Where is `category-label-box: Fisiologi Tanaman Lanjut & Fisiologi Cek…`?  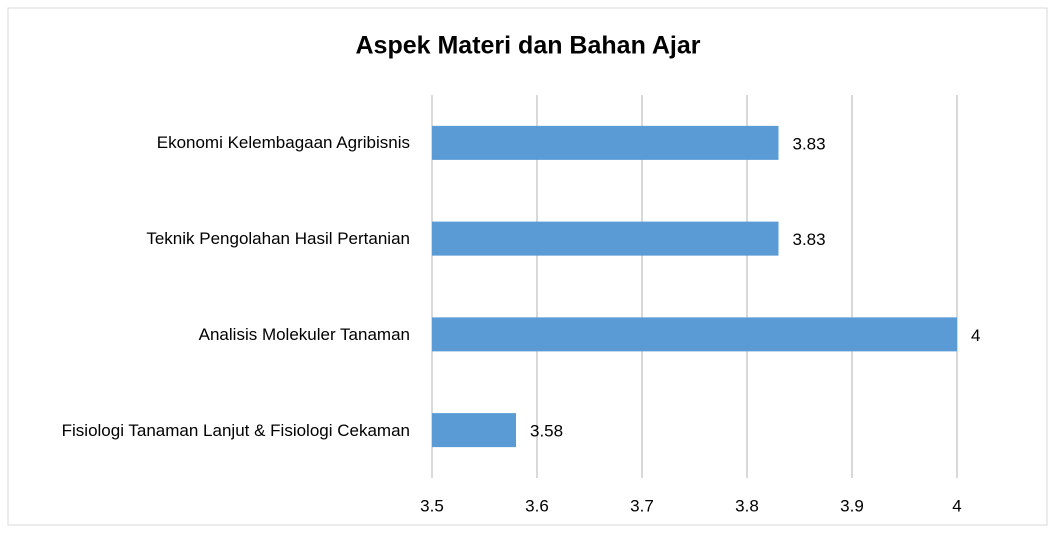
category-label-box: Fisiologi Tanaman Lanjut & Fisiologi Cek… is located at coordinates (210, 430).